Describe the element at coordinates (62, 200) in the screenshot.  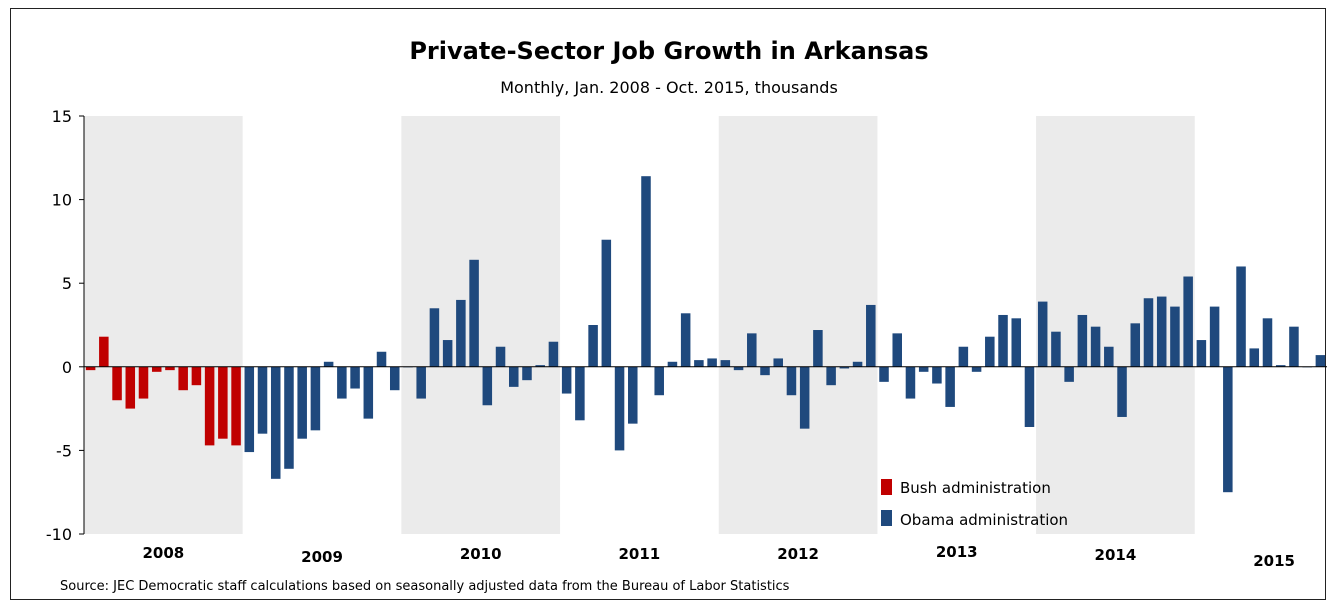
I see `y-tick-label: 10` at that location.